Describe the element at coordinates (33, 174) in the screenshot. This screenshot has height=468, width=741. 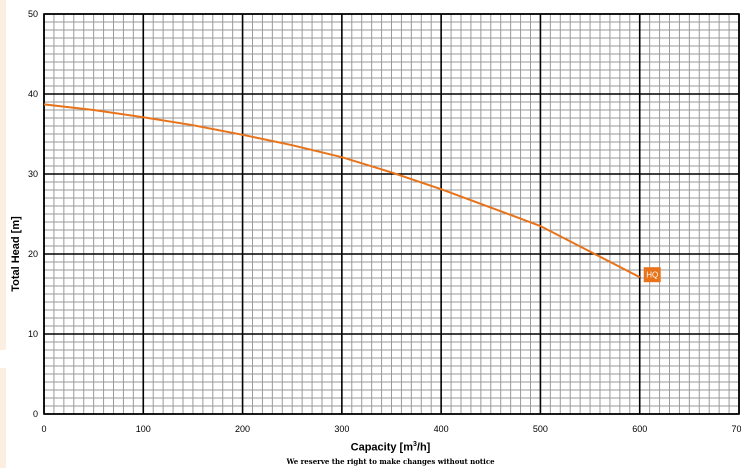
I see `y-tick-label: 30` at that location.